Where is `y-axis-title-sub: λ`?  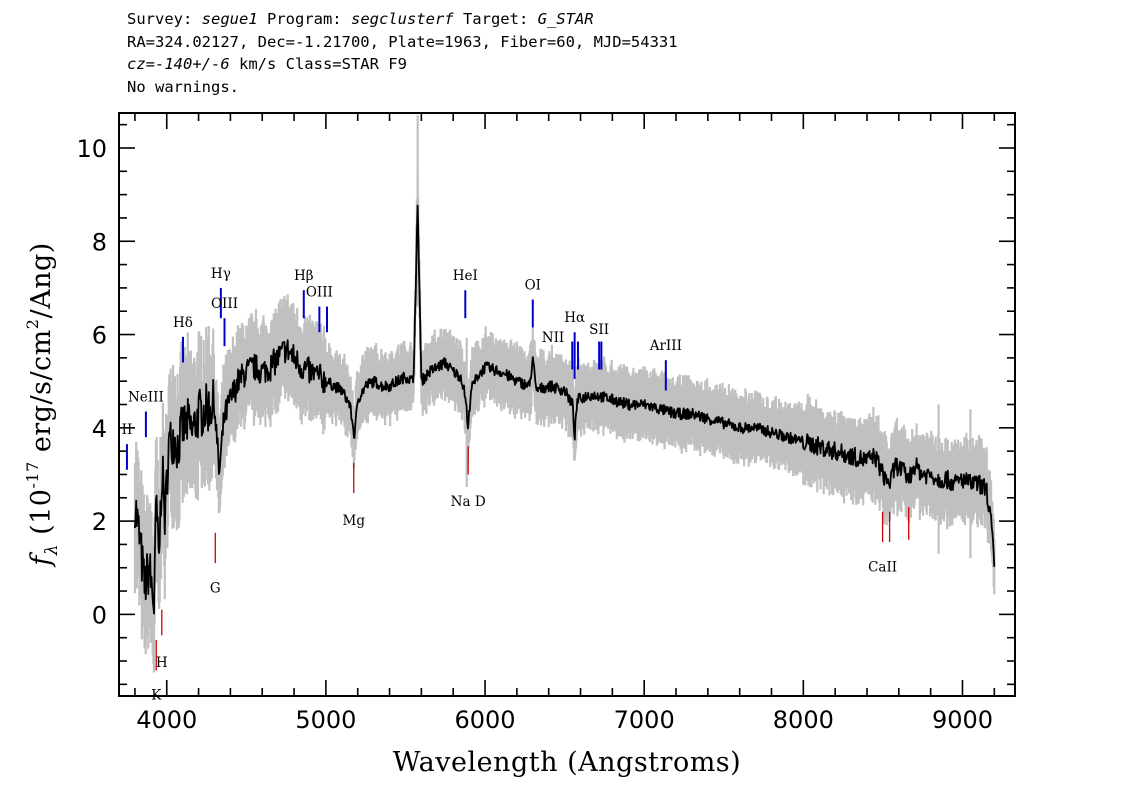
y-axis-title-sub: λ is located at coordinates (52, 550).